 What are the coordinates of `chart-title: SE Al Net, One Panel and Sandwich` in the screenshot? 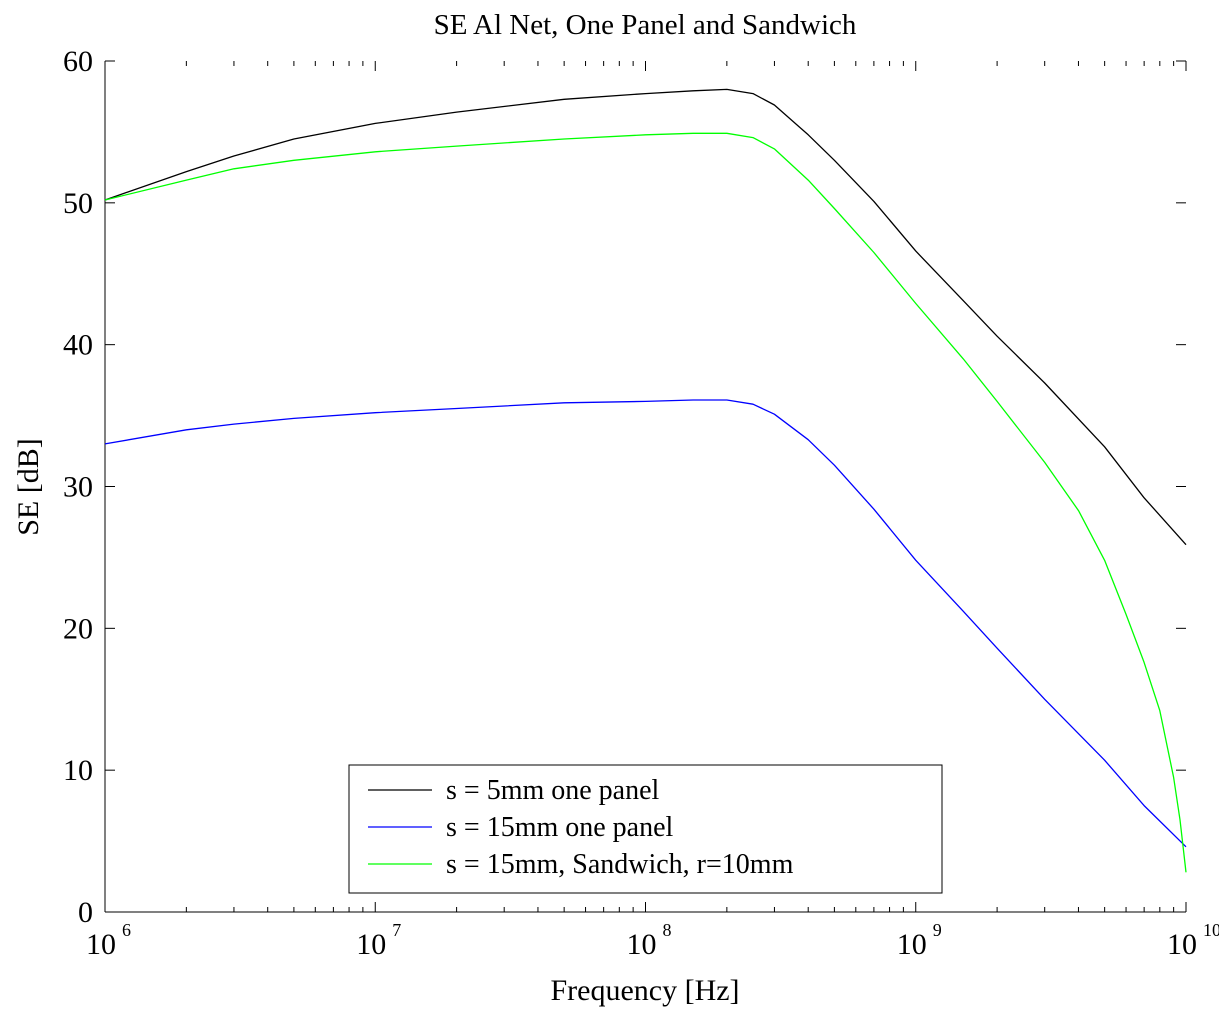 It's located at (645, 25).